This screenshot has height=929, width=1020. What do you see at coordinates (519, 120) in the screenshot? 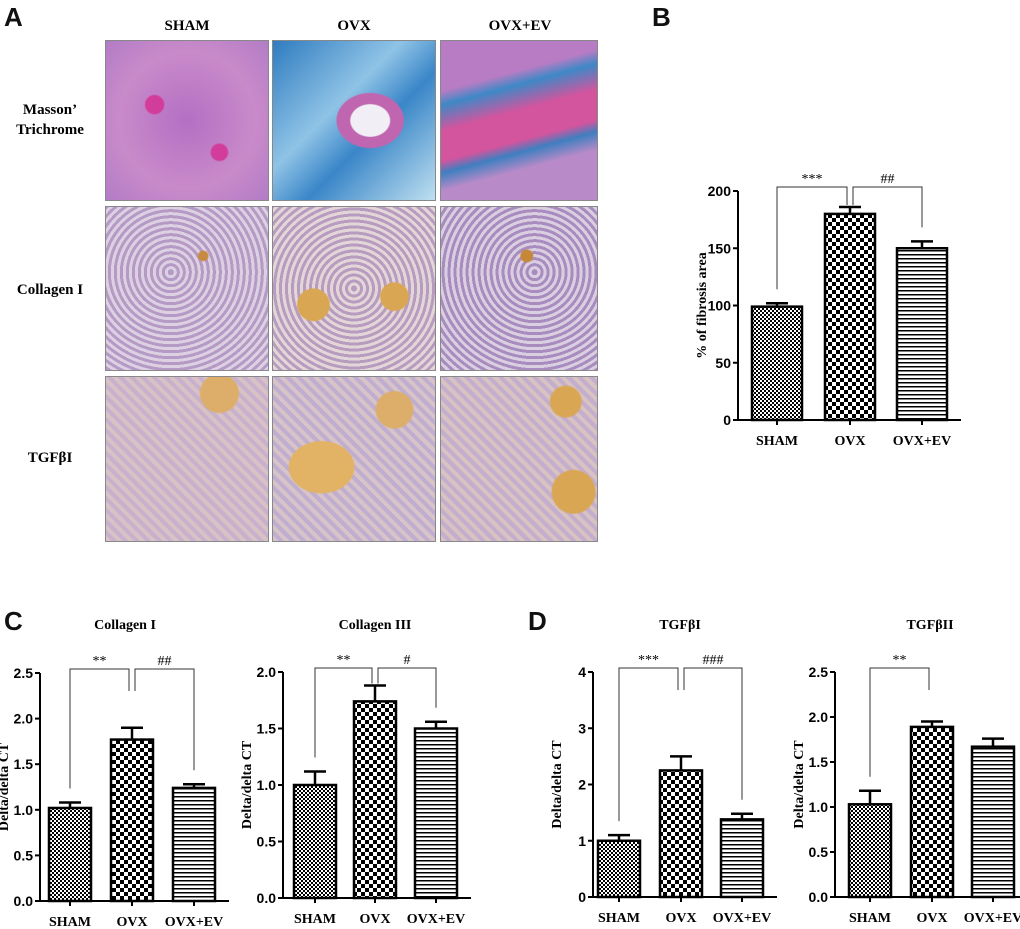
I see `masson-ovx-ev-image` at bounding box center [519, 120].